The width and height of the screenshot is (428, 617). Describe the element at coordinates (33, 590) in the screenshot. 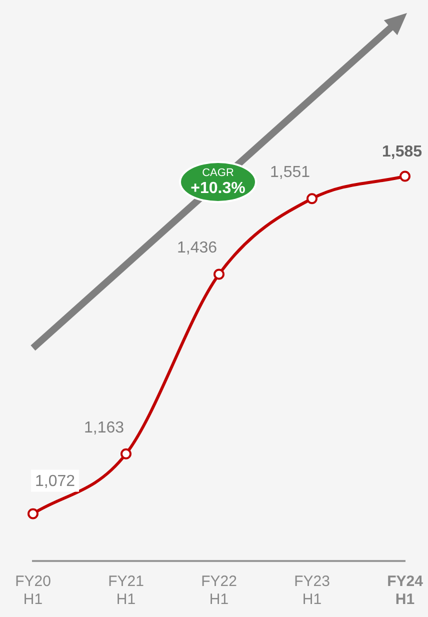

I see `x-tick-label: FY20 H1` at that location.